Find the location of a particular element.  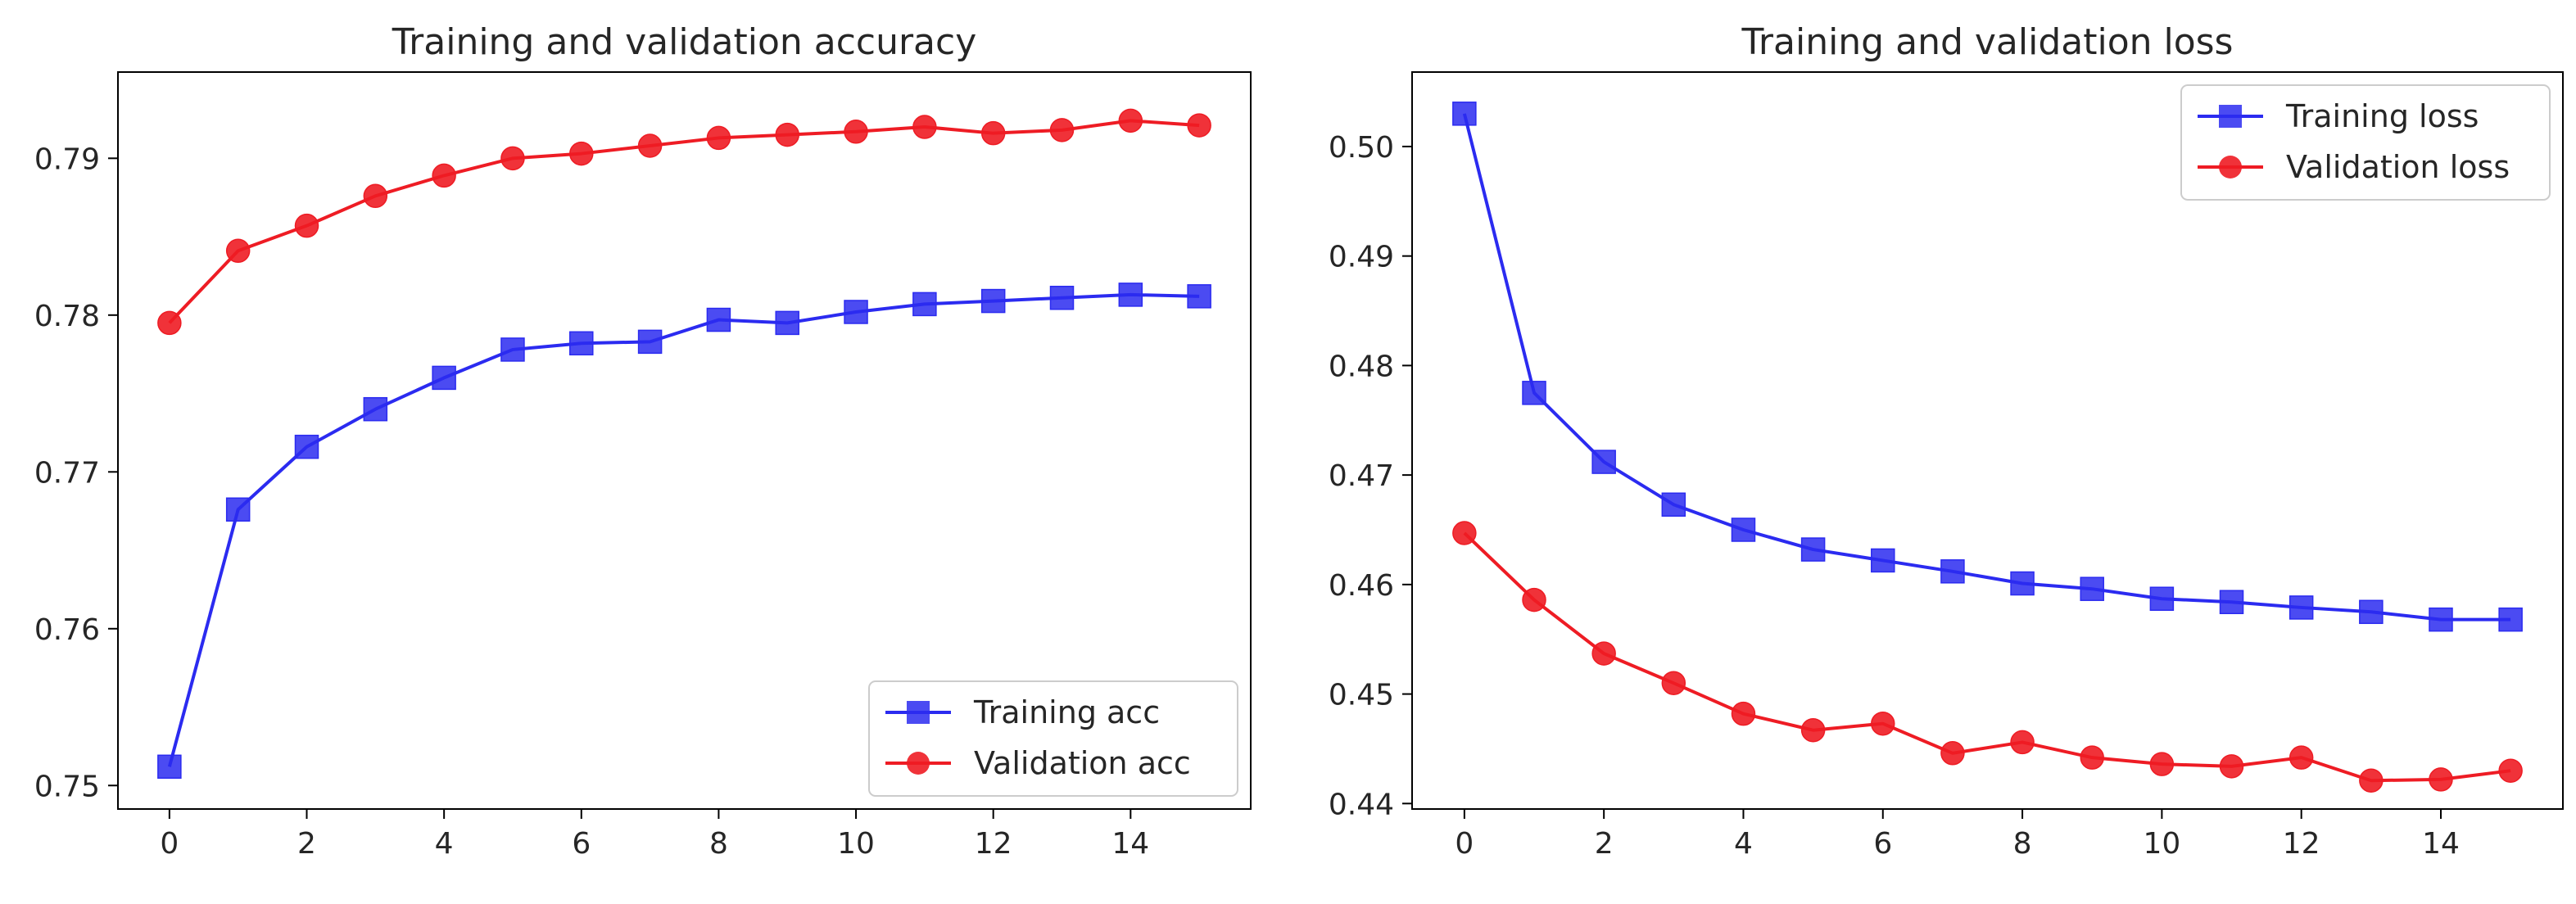

accuracy-y-tick-label: 0.78 is located at coordinates (67, 316).